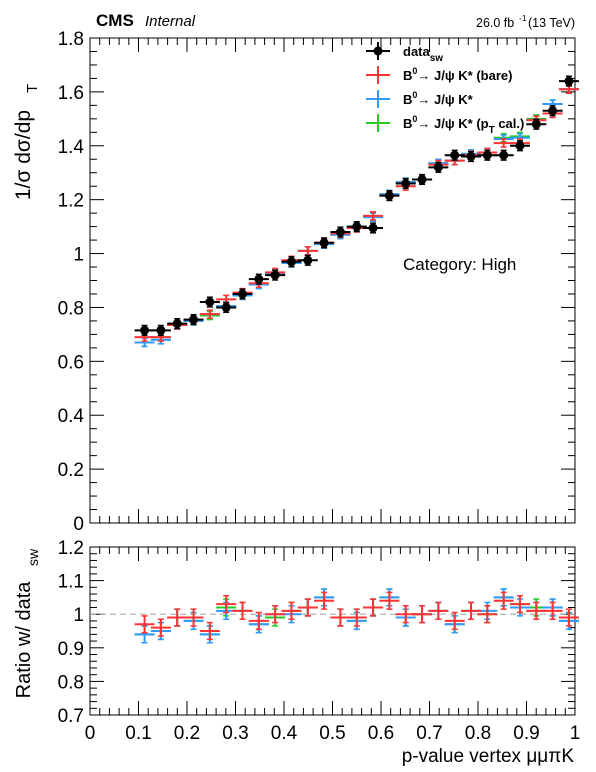 Image resolution: width=596 pixels, height=772 pixels. What do you see at coordinates (551, 23) in the screenshot?
I see `lumi-energy: (13 TeV)` at bounding box center [551, 23].